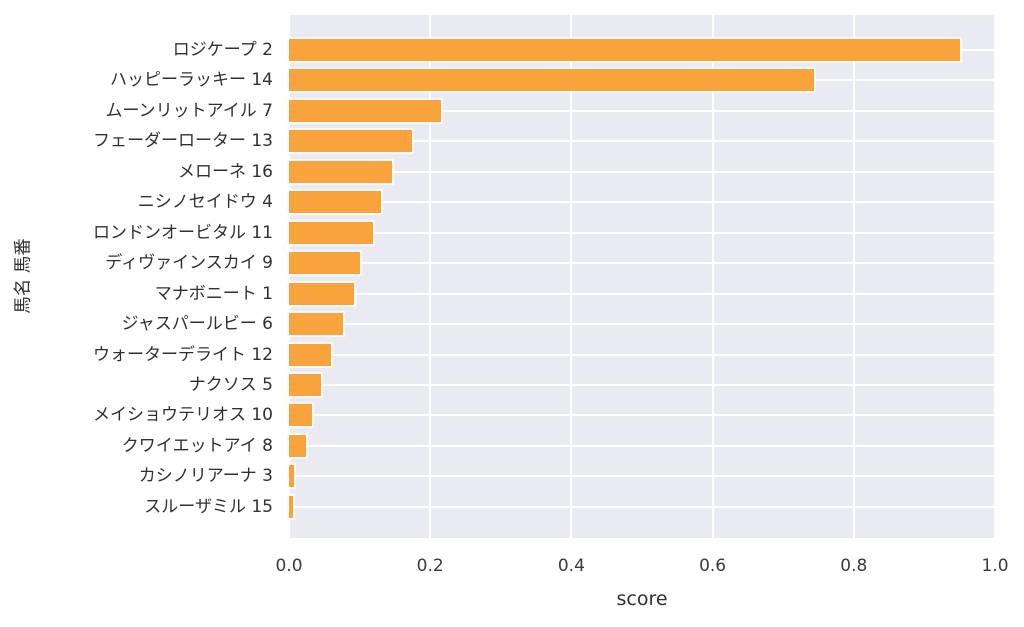 The width and height of the screenshot is (1024, 627). Describe the element at coordinates (430, 566) in the screenshot. I see `x-tick-label: 0.2` at that location.